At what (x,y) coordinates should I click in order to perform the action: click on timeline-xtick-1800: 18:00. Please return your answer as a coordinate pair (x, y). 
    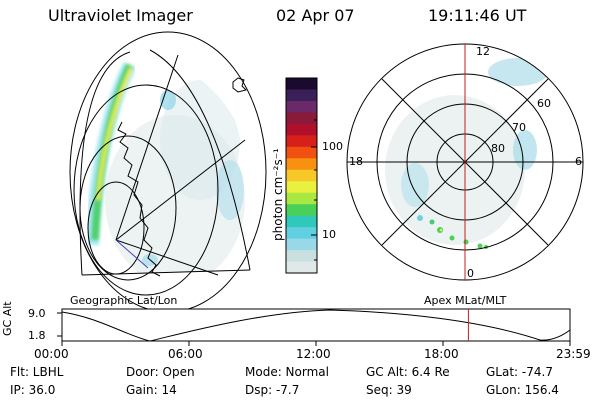
    Looking at the image, I should click on (441, 354).